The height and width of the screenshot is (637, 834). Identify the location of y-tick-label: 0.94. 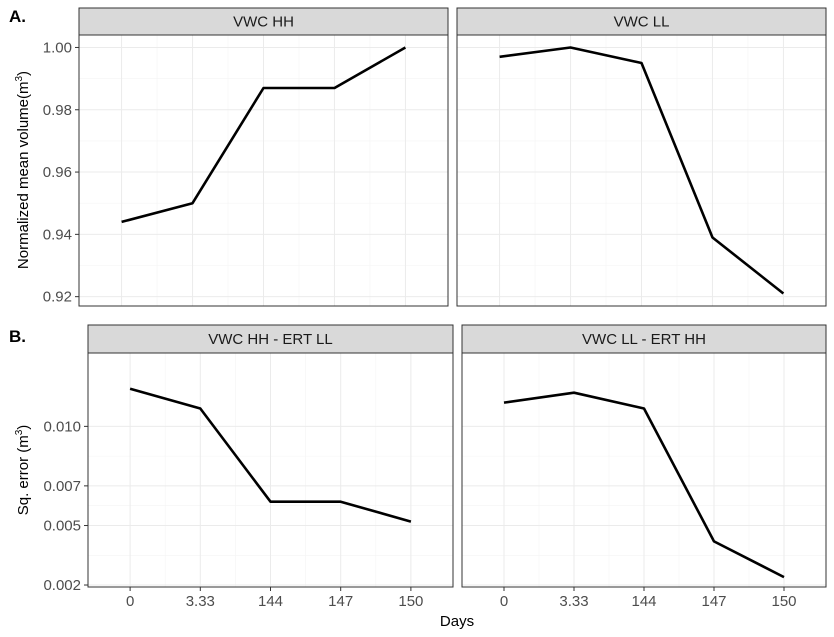
(57, 234).